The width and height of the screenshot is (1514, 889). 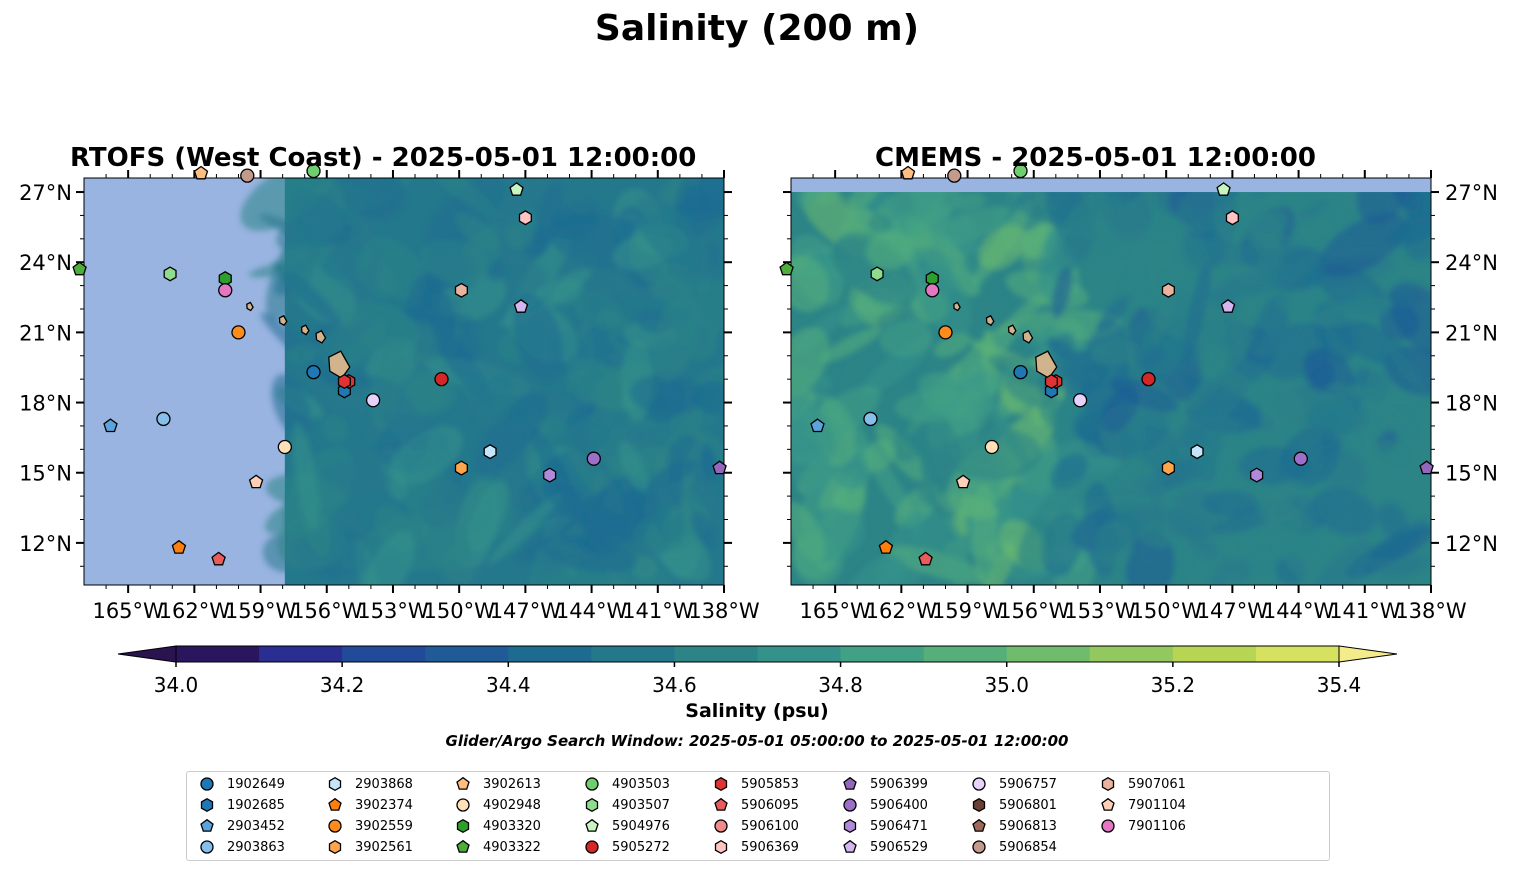 What do you see at coordinates (242, 805) in the screenshot?
I see `legend-item-1902685: 1902685` at bounding box center [242, 805].